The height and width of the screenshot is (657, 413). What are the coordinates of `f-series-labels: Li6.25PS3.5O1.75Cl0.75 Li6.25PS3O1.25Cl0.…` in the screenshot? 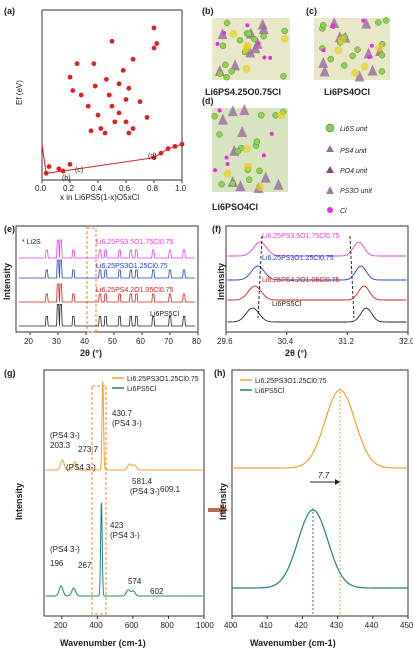 It's located at (301, 270).